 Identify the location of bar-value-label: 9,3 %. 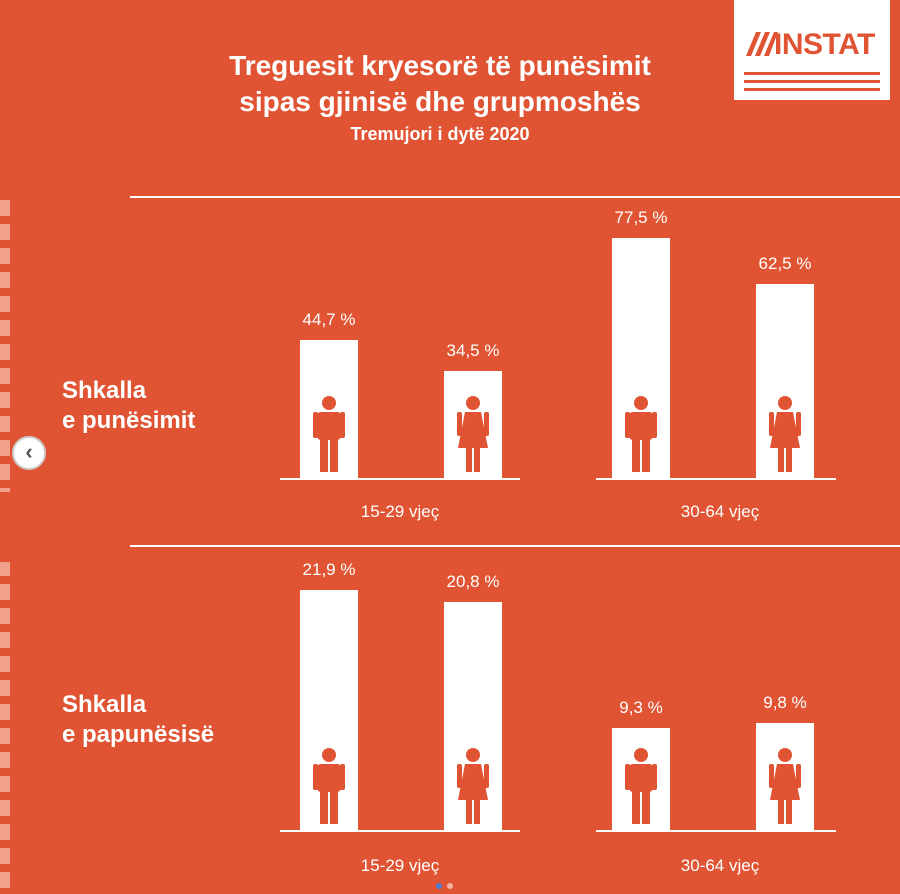
(641, 708).